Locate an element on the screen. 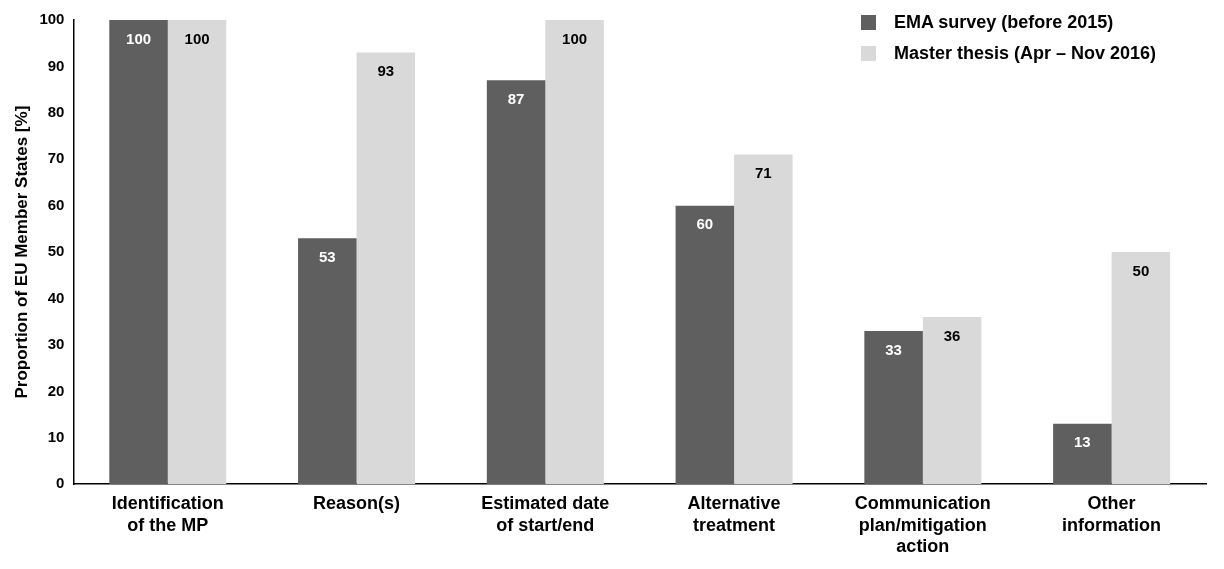  y-tick-label: 50 is located at coordinates (56, 251).